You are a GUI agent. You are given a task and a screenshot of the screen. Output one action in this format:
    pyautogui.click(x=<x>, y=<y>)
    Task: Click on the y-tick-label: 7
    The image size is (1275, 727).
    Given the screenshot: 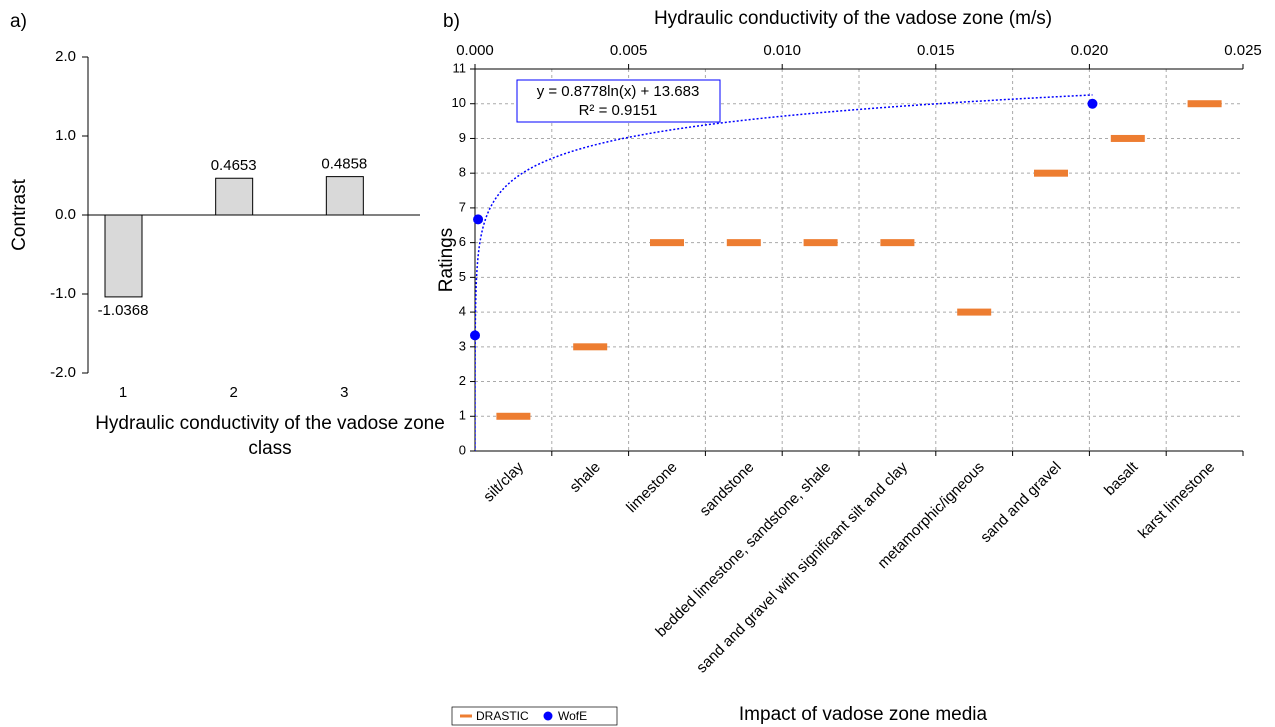 What is the action you would take?
    pyautogui.click(x=462, y=206)
    